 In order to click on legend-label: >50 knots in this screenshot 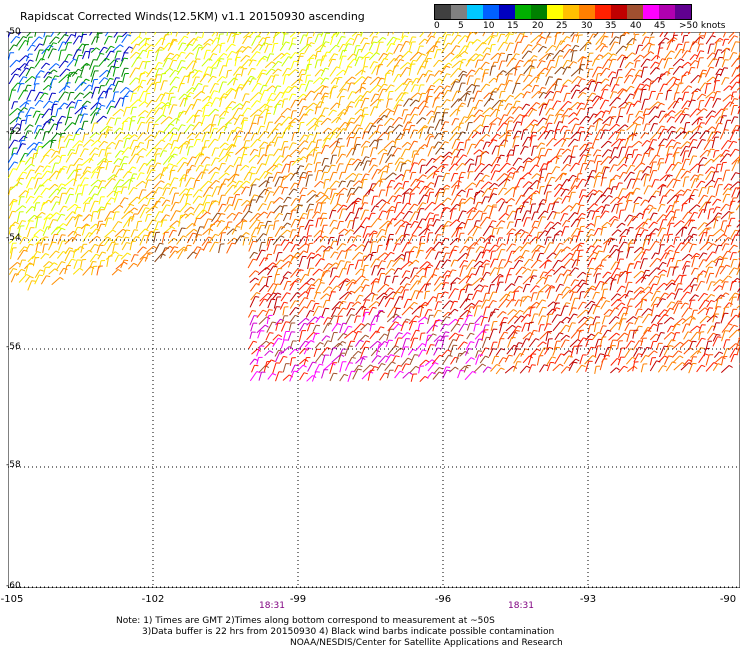, I will do `click(702, 26)`.